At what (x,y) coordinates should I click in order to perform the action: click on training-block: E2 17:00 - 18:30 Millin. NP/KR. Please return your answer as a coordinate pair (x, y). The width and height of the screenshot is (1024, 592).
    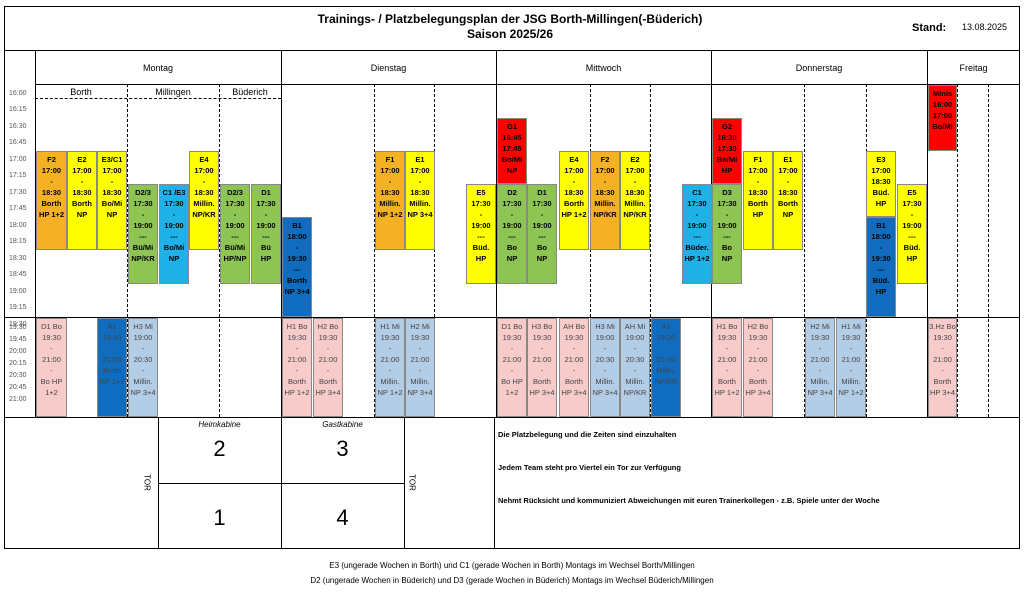
    Looking at the image, I should click on (635, 200).